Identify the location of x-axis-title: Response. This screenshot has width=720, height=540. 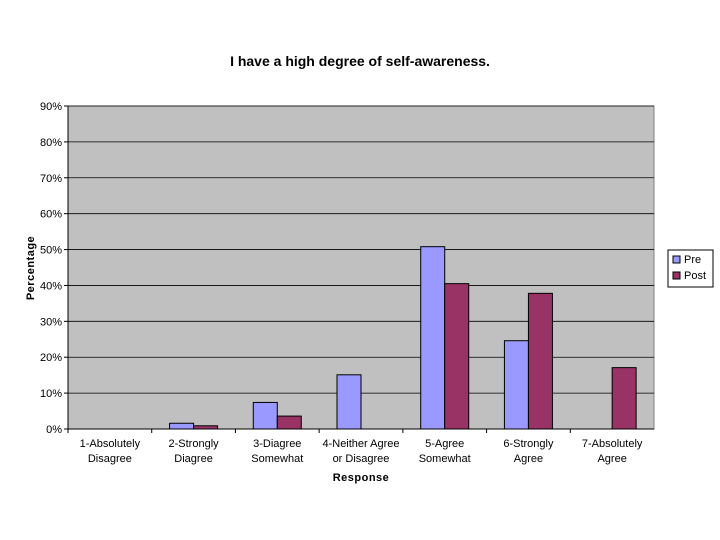
(361, 478).